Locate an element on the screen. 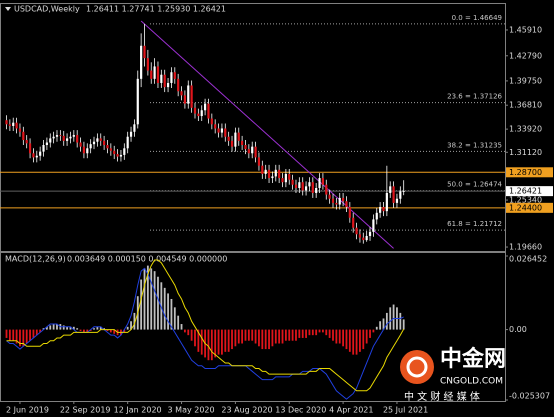  watermark-site: CNGOLD.COM is located at coordinates (471, 382).